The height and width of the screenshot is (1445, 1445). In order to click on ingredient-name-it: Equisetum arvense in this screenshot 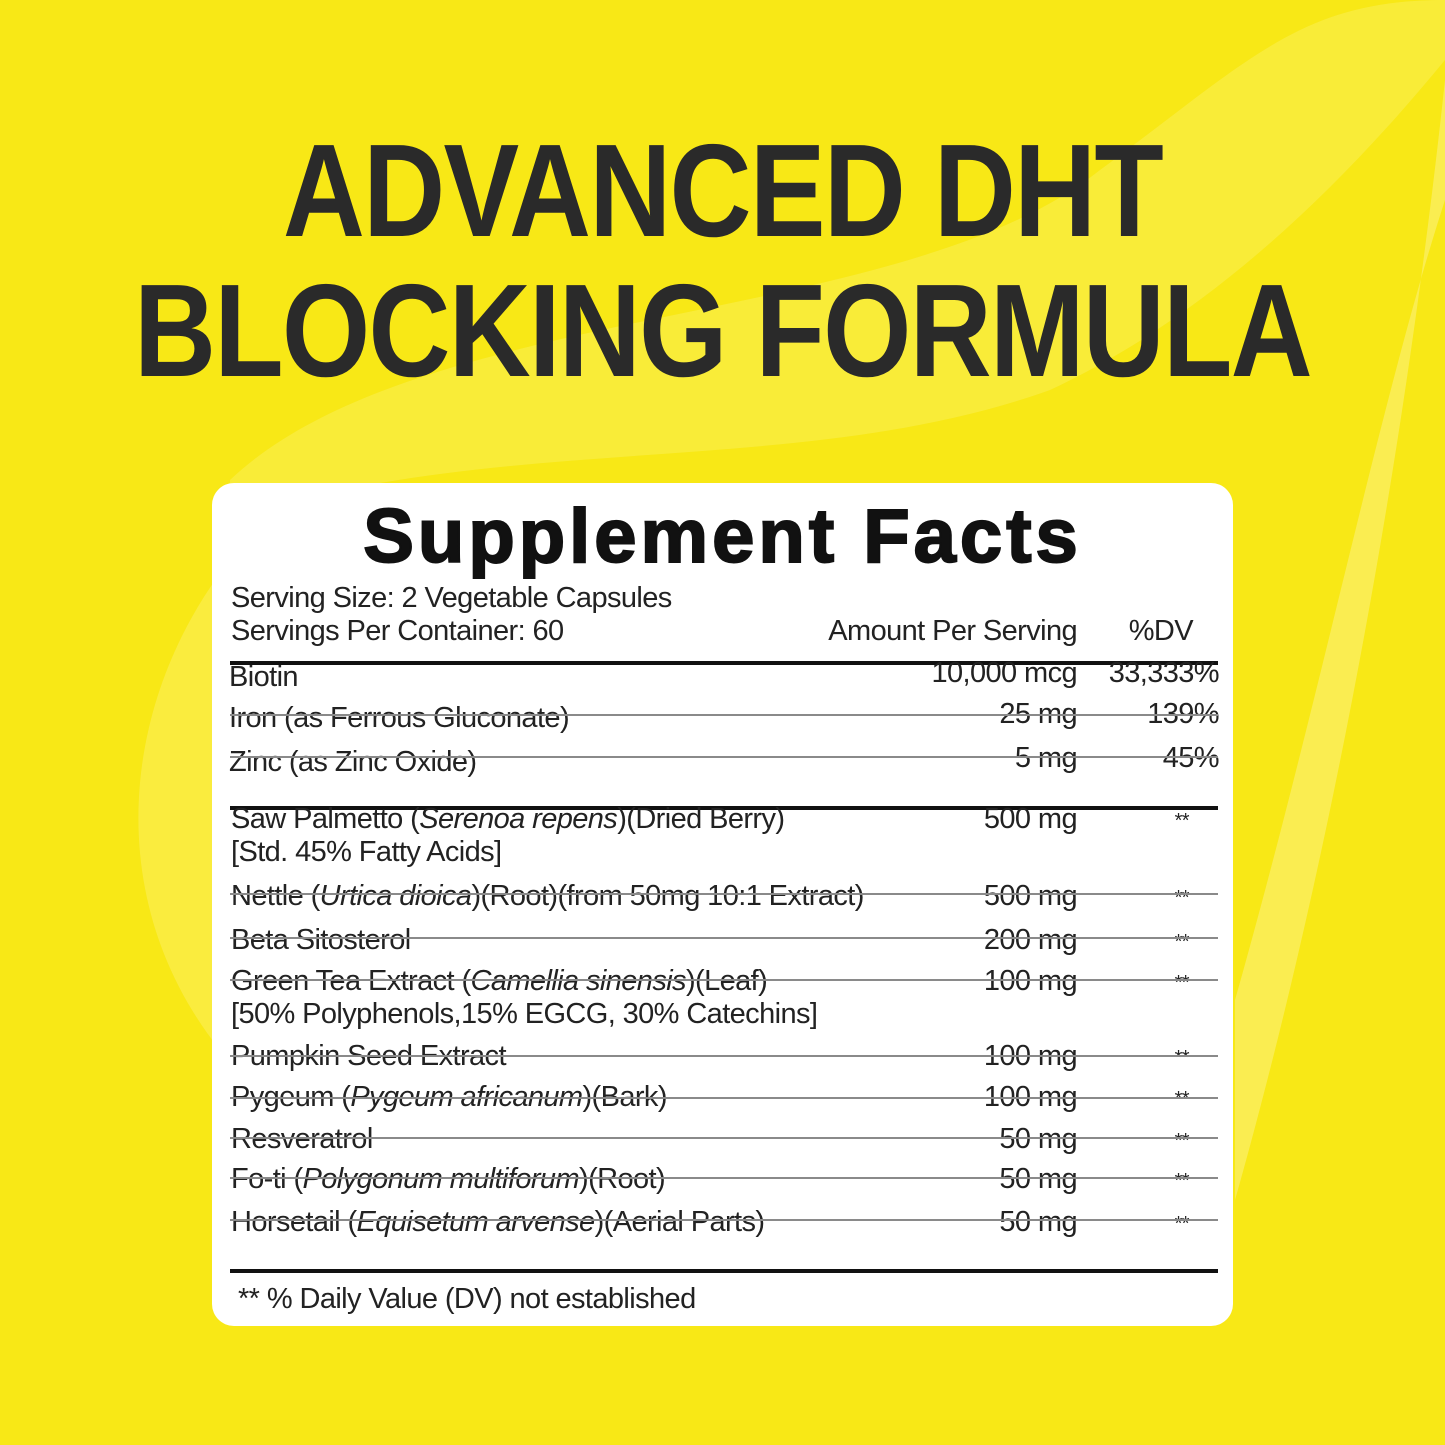, I will do `click(476, 1222)`.